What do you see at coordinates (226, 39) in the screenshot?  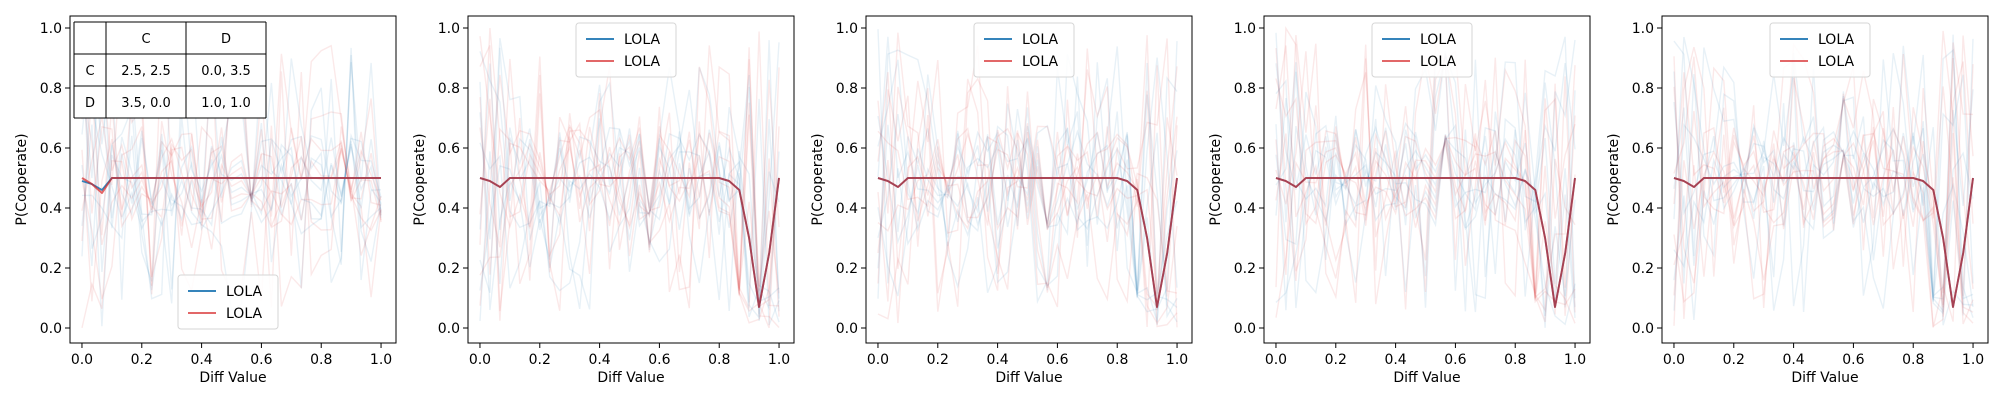 I see `table-col-header: D` at bounding box center [226, 39].